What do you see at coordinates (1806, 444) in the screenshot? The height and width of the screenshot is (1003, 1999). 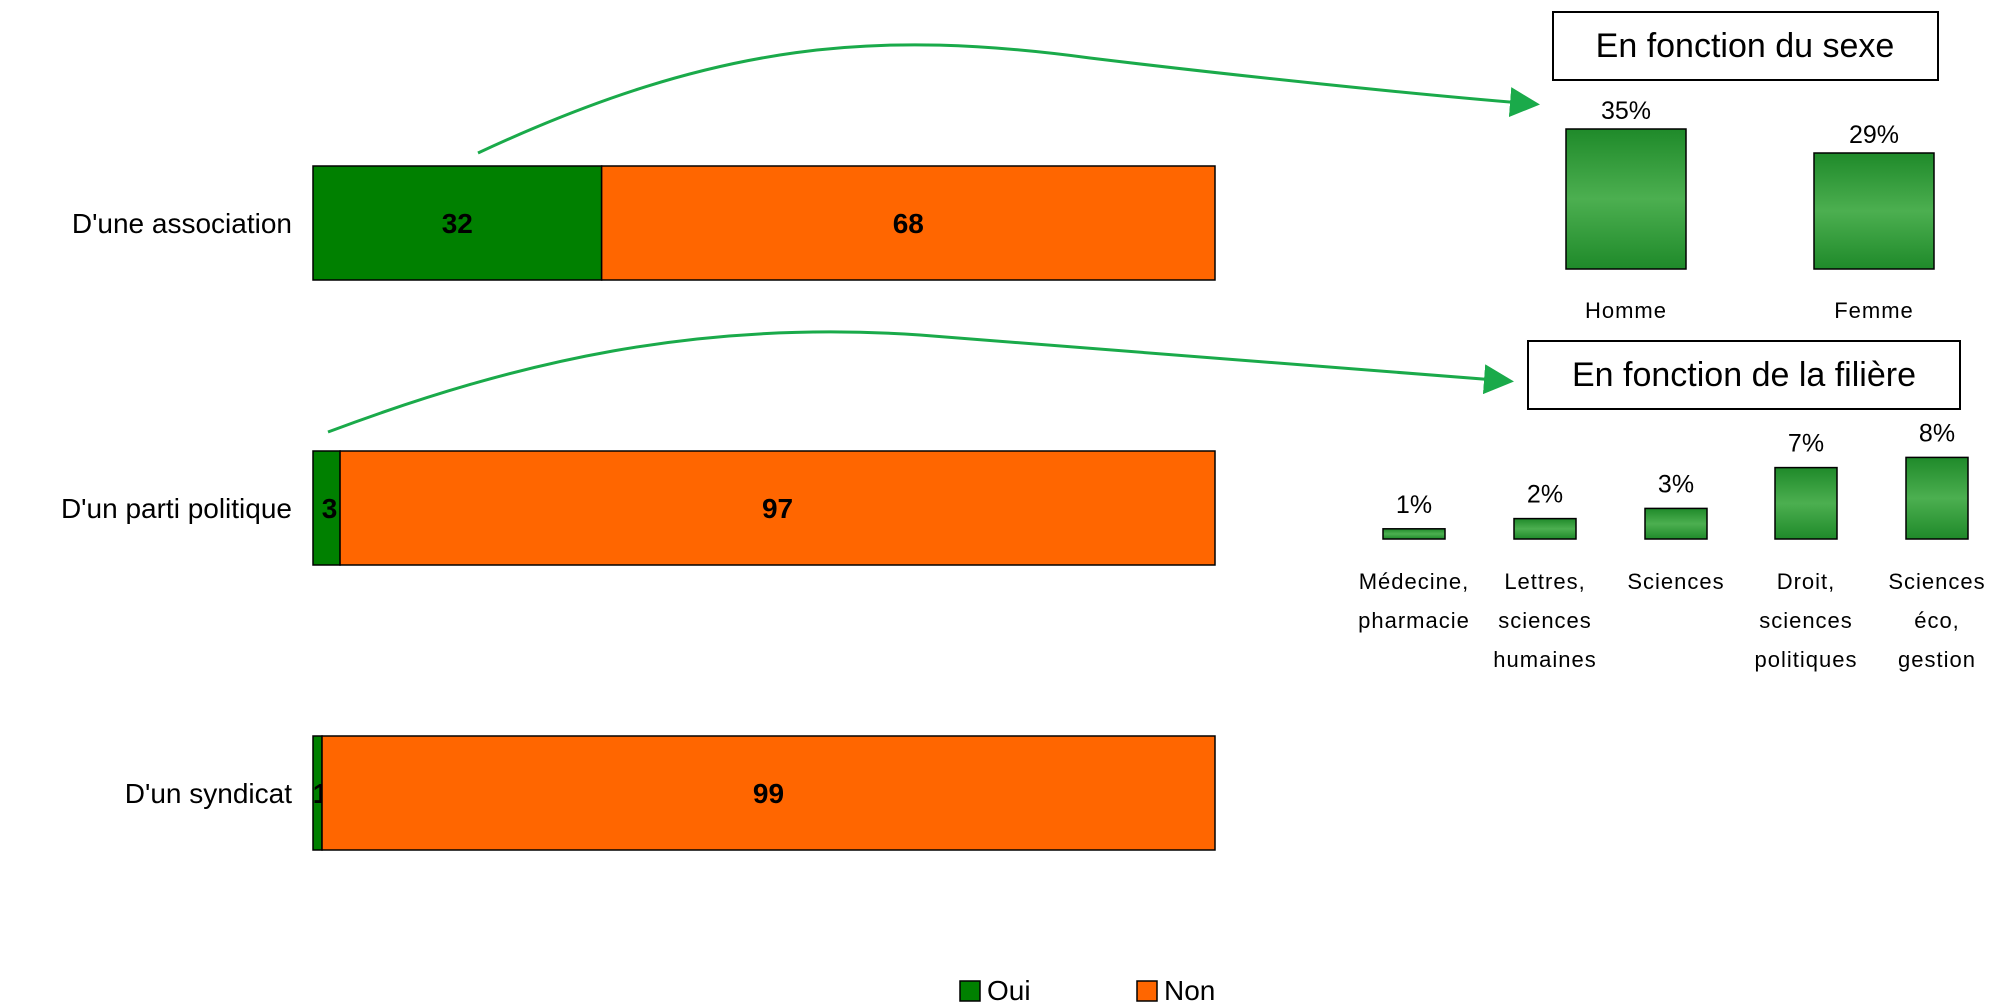 I see `filiere-bar-value: 7%` at bounding box center [1806, 444].